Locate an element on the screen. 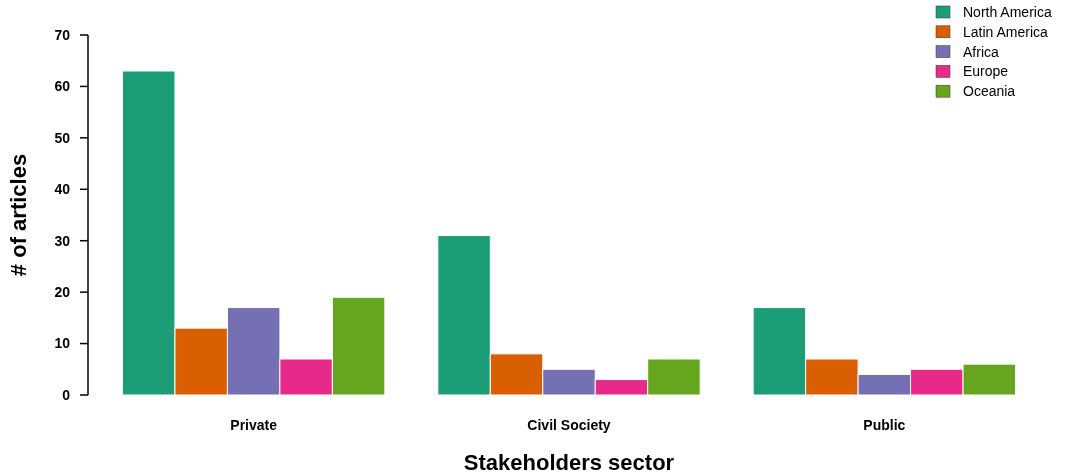  y-tick-label: 30 is located at coordinates (62, 240).